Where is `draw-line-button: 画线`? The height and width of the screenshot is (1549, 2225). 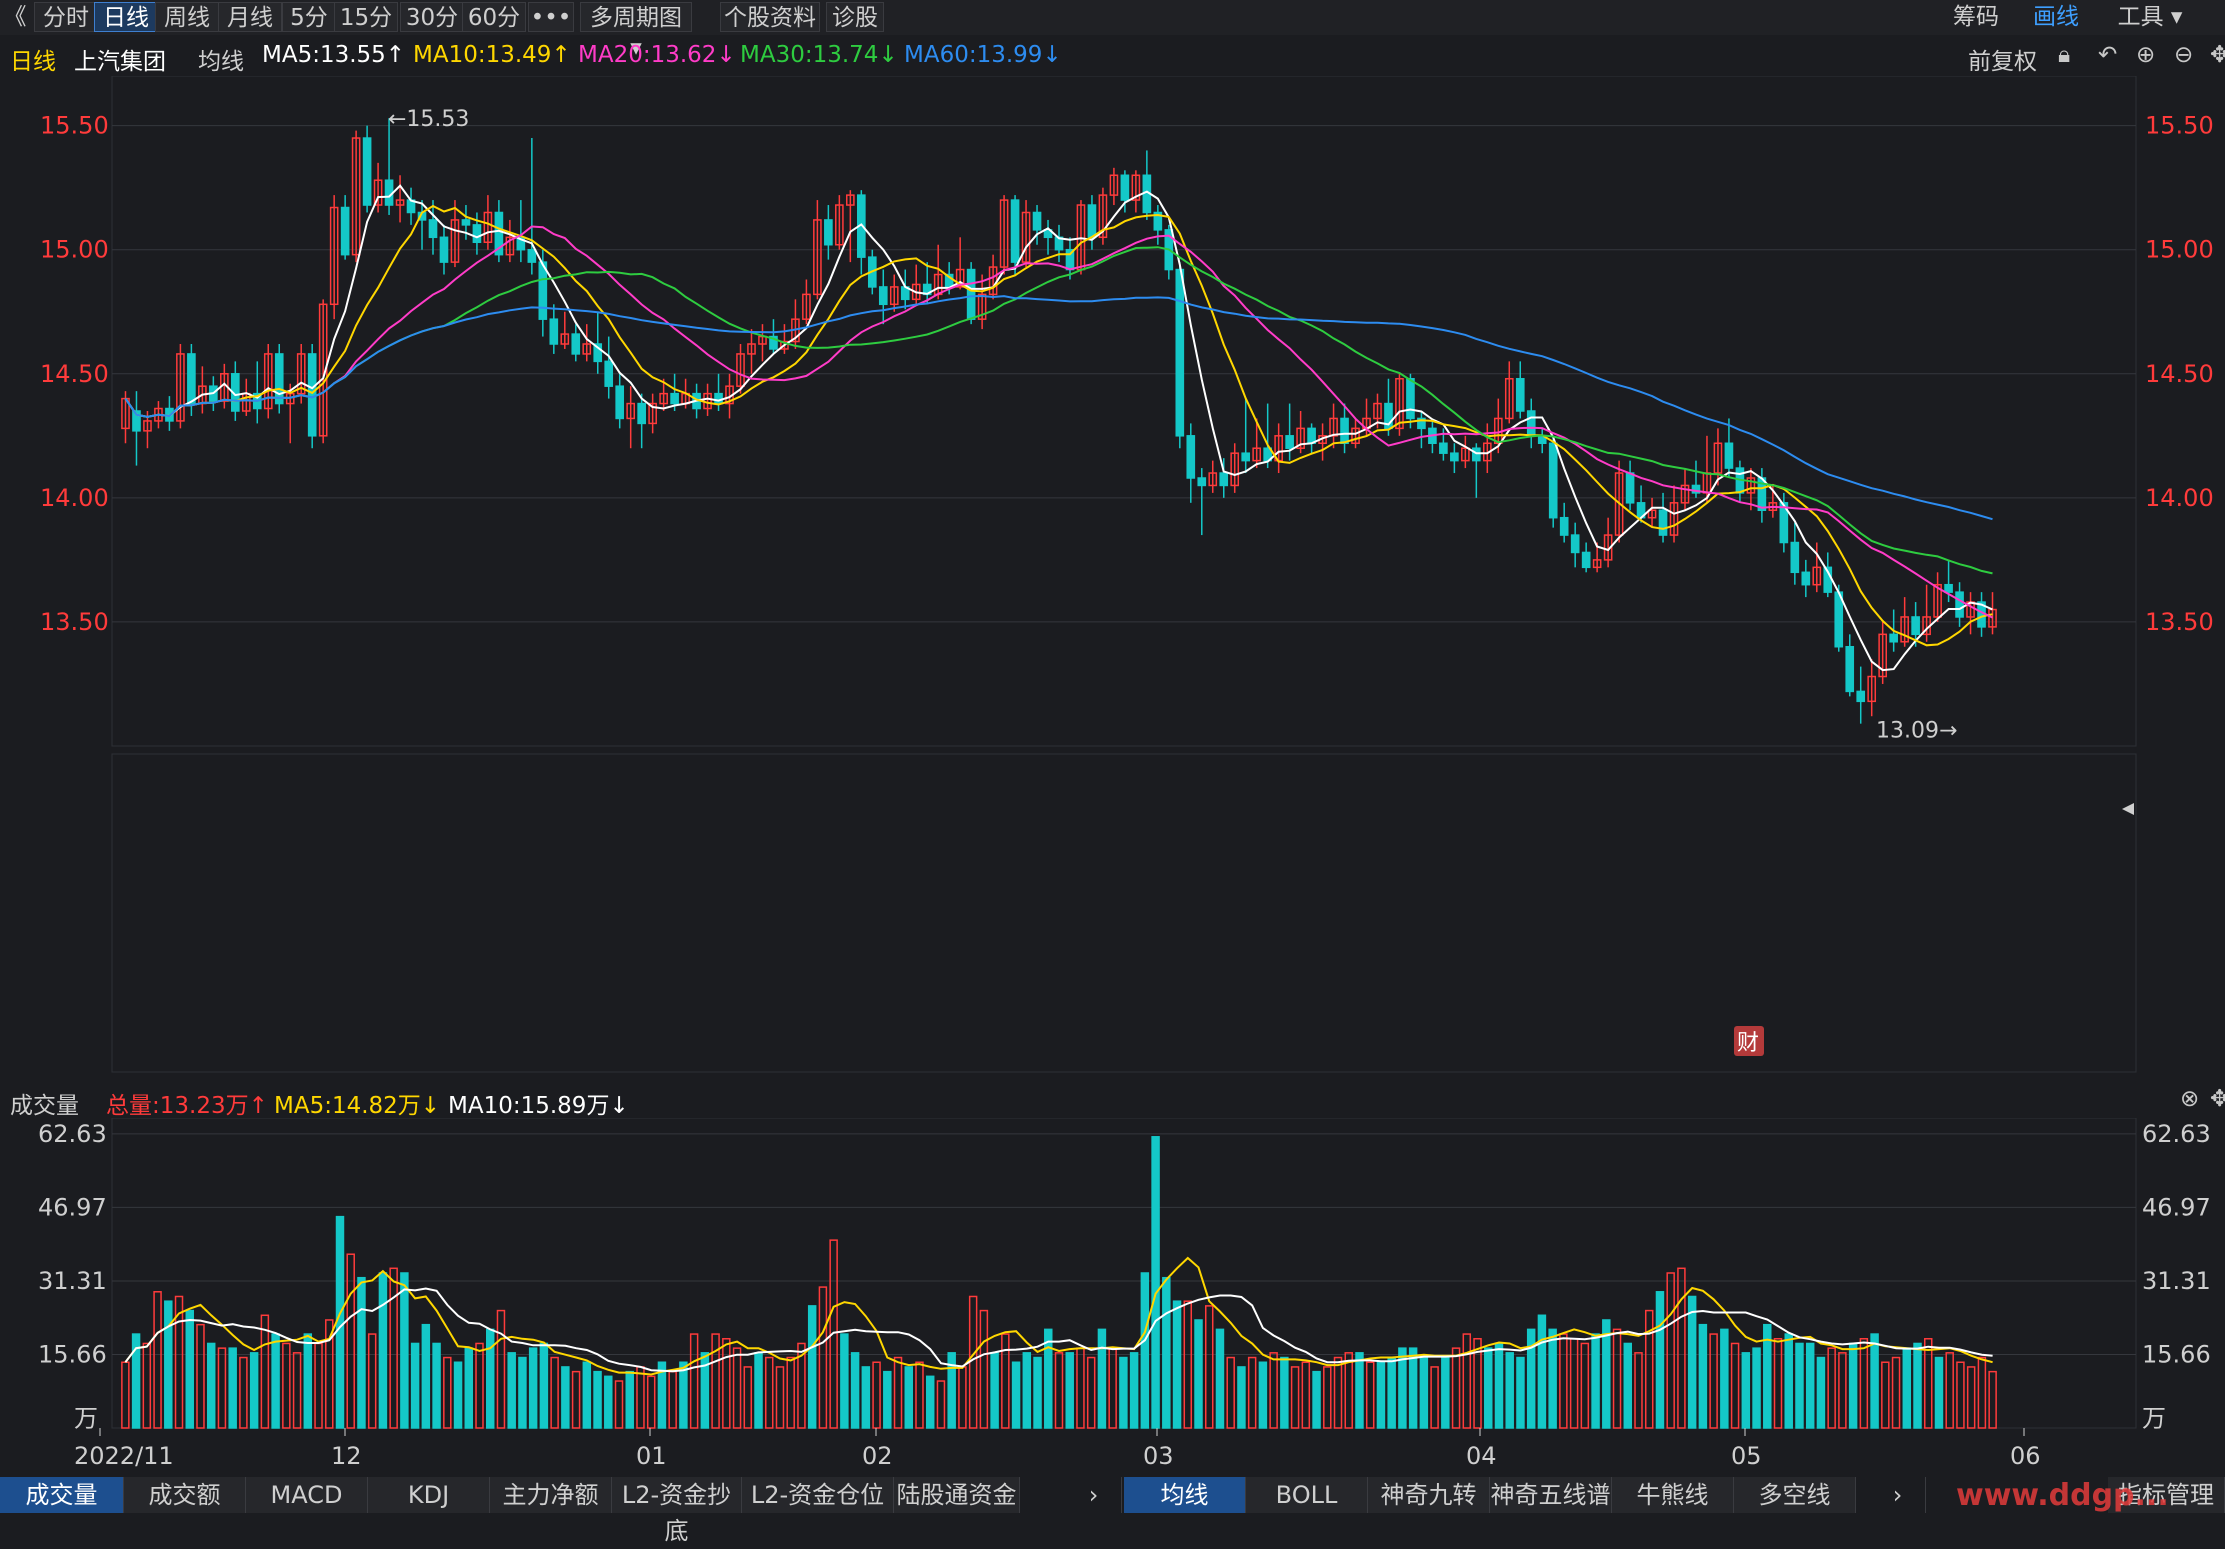 draw-line-button: 画线 is located at coordinates (2056, 17).